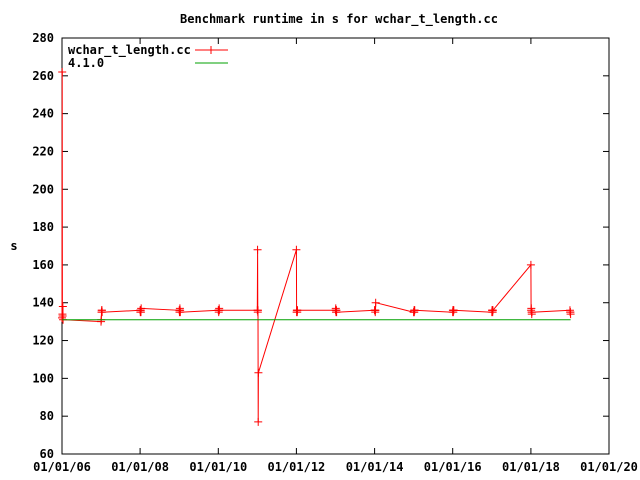 This screenshot has height=480, width=640. What do you see at coordinates (375, 467) in the screenshot?
I see `x-tick-label: 01/01/14` at bounding box center [375, 467].